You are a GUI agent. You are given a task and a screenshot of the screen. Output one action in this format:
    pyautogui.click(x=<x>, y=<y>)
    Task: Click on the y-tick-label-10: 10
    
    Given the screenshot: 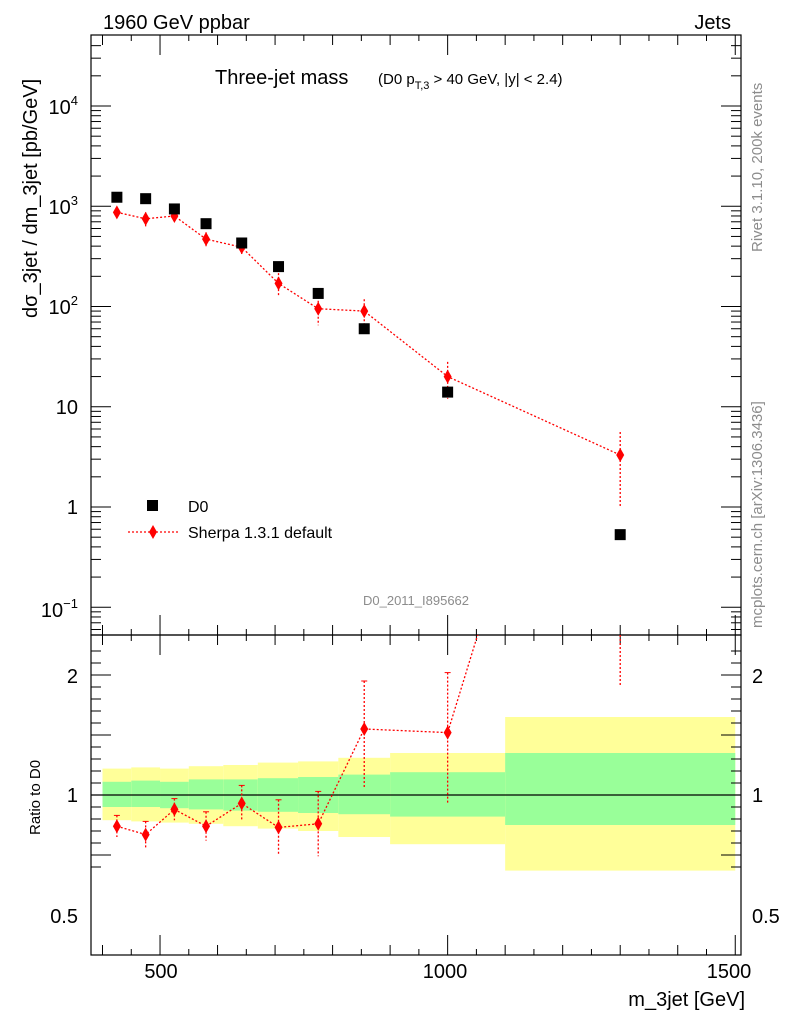 What is the action you would take?
    pyautogui.click(x=67, y=408)
    